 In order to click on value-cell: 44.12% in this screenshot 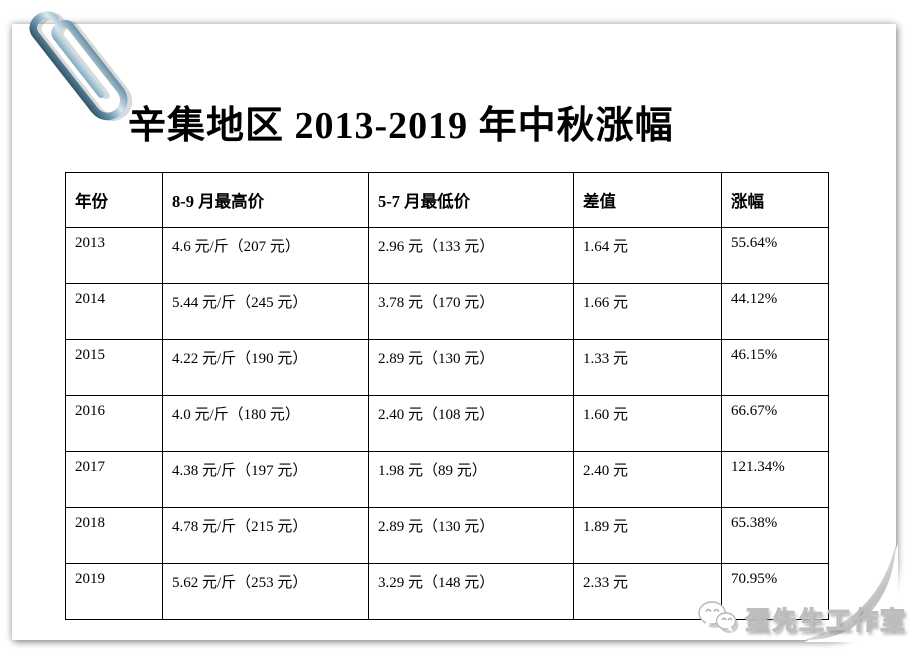, I will do `click(775, 311)`.